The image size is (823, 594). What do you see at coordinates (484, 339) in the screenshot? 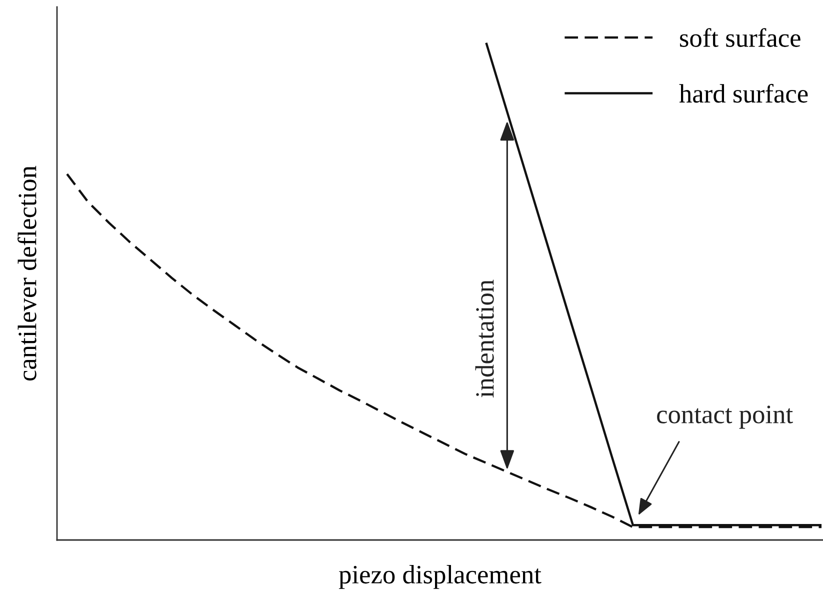
I see `annotation: indentation` at bounding box center [484, 339].